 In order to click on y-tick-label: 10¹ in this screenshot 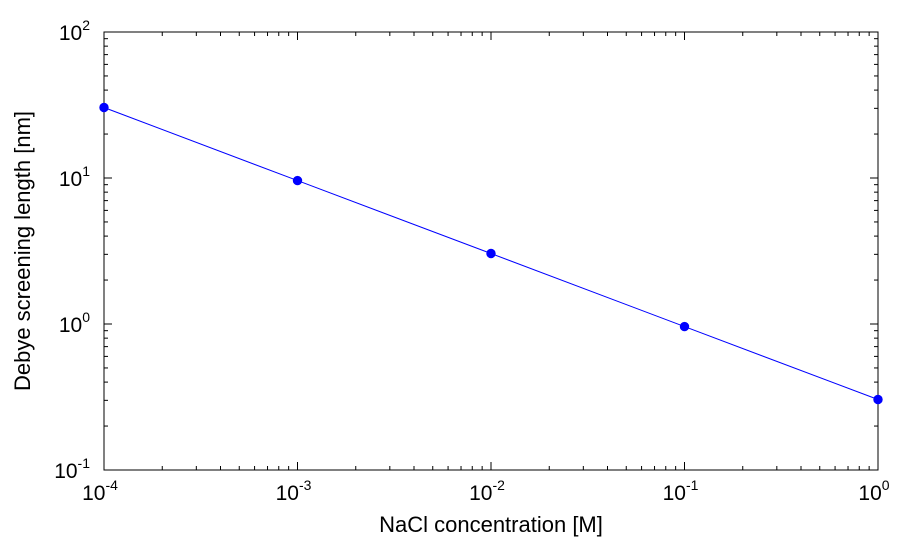, I will do `click(74, 177)`.